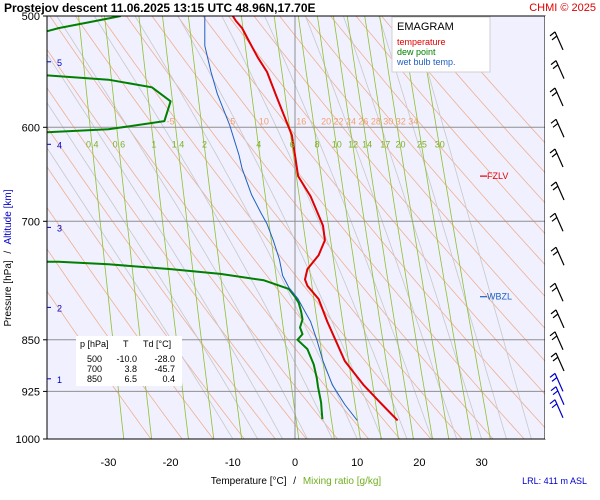  I want to click on legend-wet-bulb: wet bulb temp., so click(426, 62).